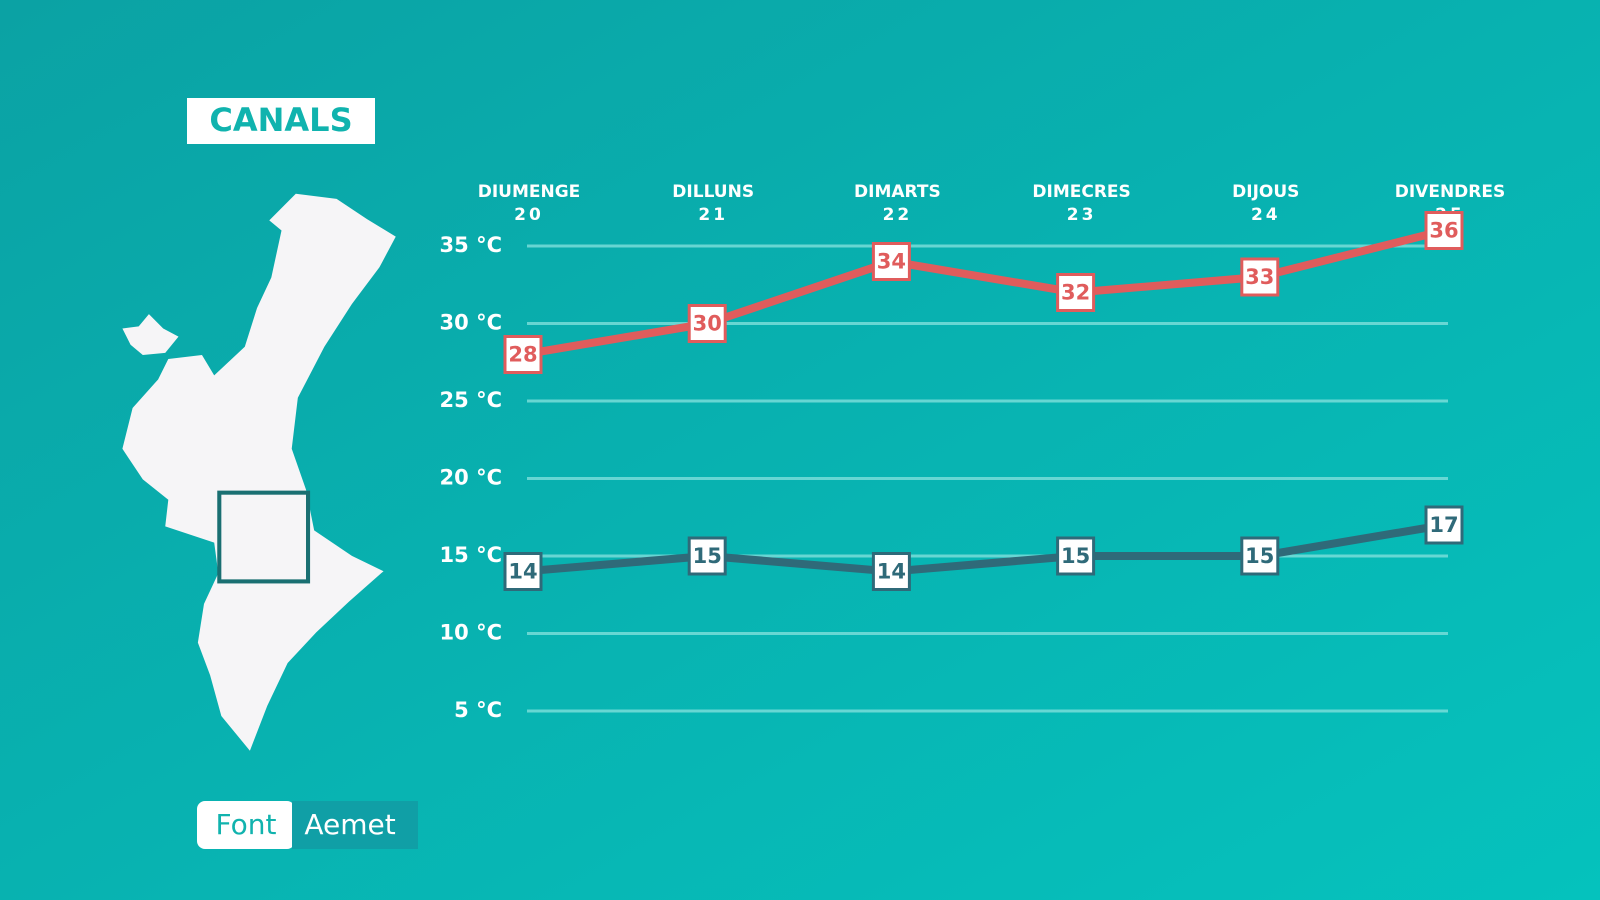  Describe the element at coordinates (471, 400) in the screenshot. I see `y-tick-label: 25 °C` at that location.